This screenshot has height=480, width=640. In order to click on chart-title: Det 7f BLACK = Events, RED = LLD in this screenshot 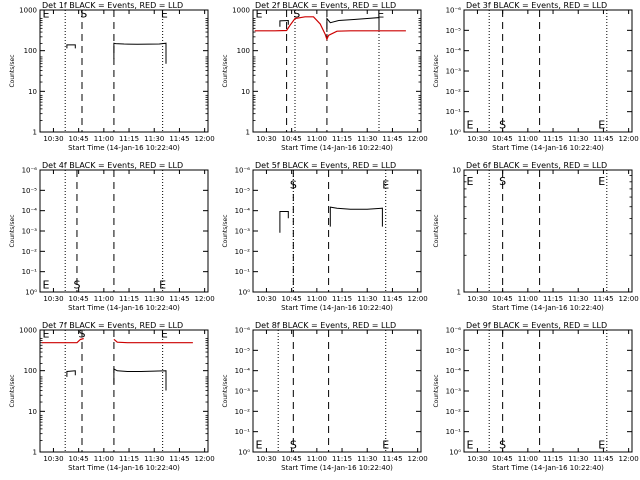, I will do `click(112, 325)`.